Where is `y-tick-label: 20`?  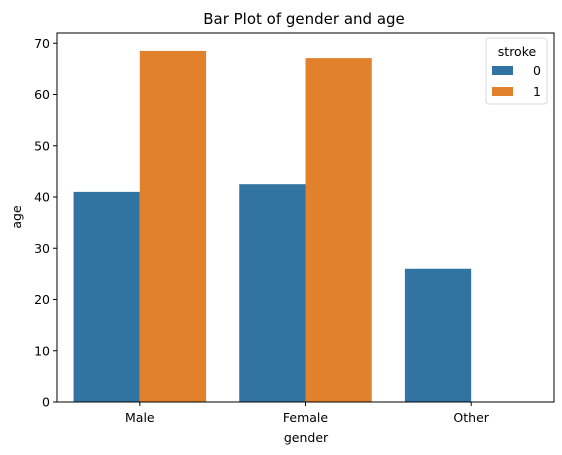
y-tick-label: 20 is located at coordinates (42, 299).